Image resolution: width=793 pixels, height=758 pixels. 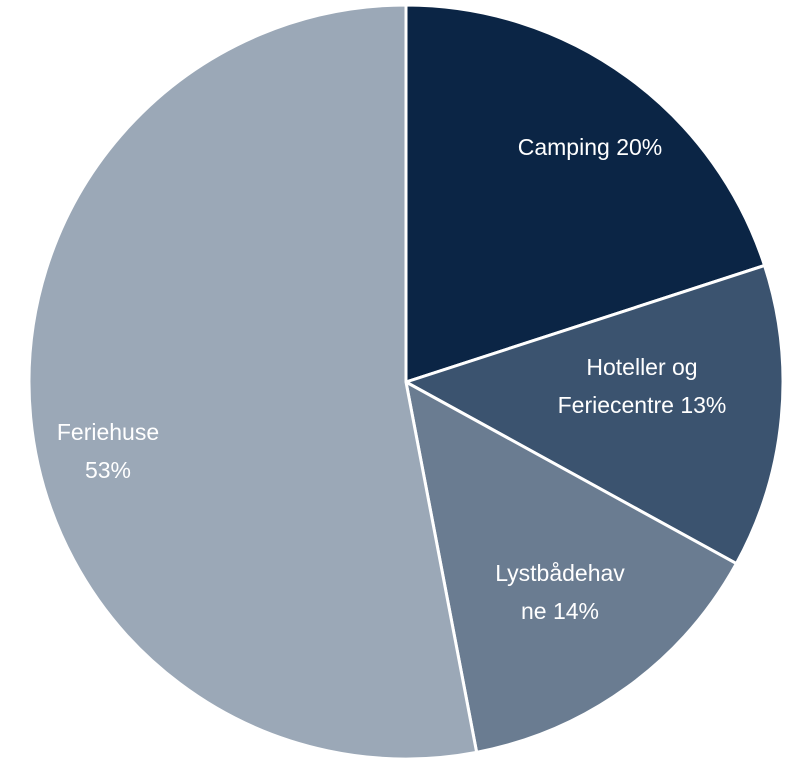 I want to click on slice-label: Hoteller og Feriecentre 13%, so click(x=642, y=386).